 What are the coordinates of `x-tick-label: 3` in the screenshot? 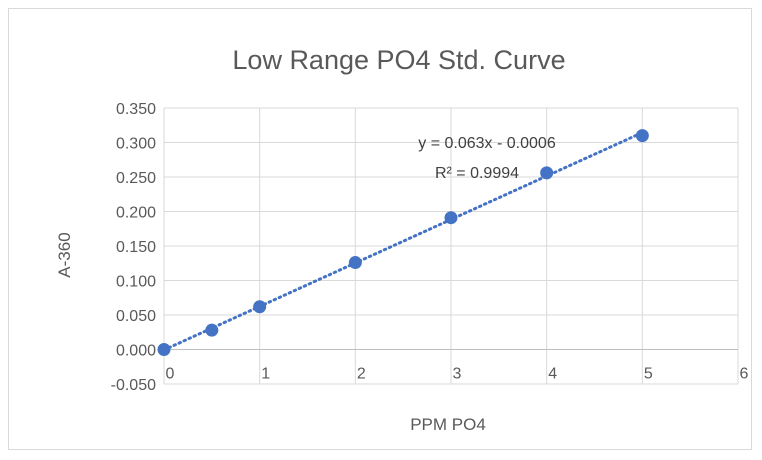 It's located at (457, 374).